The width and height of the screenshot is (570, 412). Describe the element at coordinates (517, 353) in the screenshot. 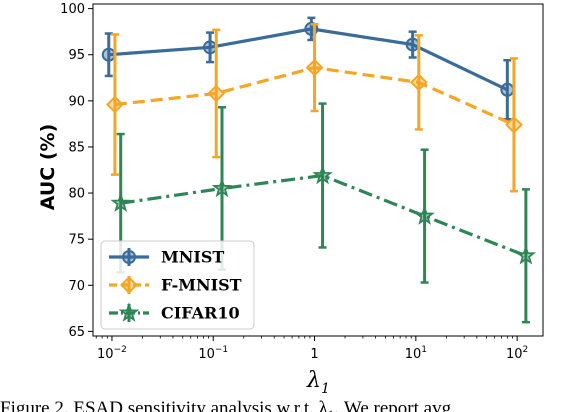

I see `x-tick-label: 10²` at that location.